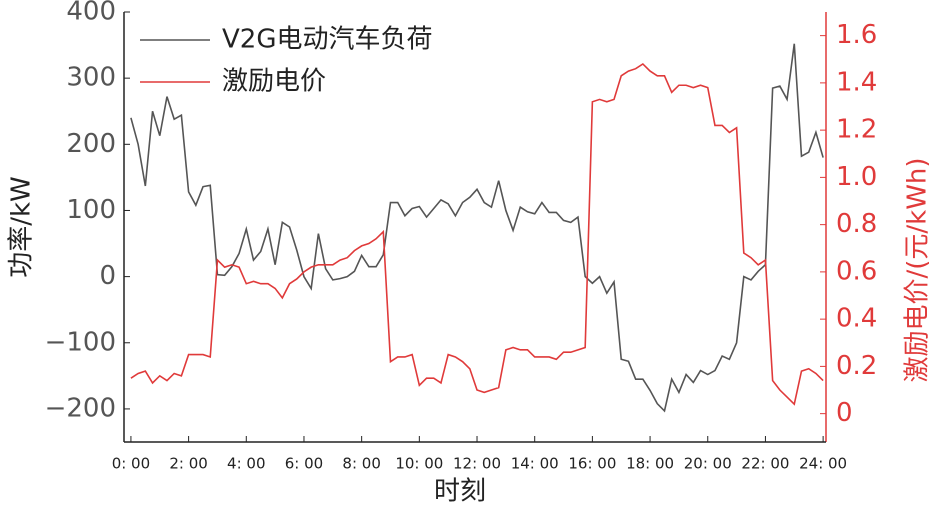  What do you see at coordinates (856, 366) in the screenshot?
I see `y2-tick-label: 0.2` at bounding box center [856, 366].